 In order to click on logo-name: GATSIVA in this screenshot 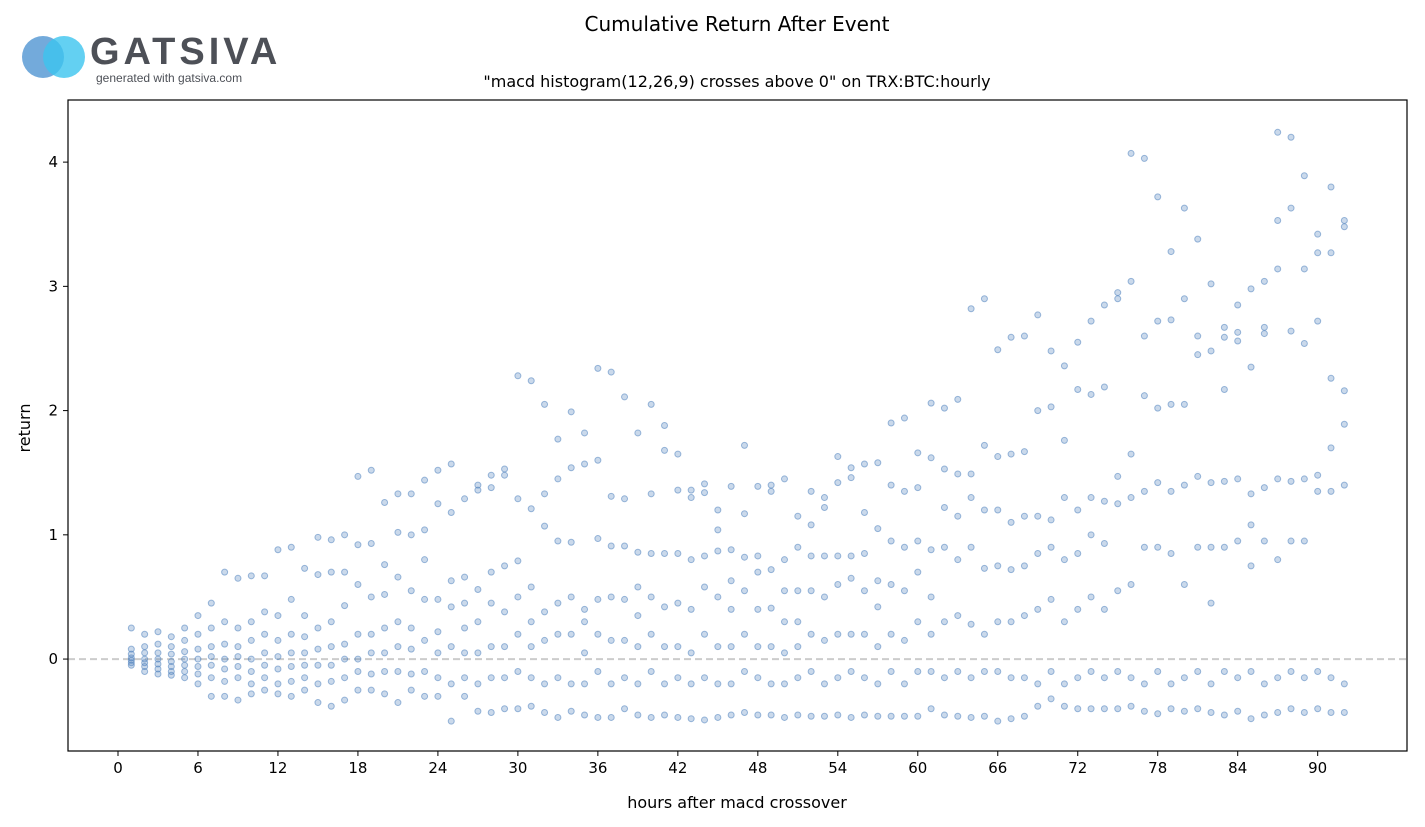, I will do `click(186, 52)`.